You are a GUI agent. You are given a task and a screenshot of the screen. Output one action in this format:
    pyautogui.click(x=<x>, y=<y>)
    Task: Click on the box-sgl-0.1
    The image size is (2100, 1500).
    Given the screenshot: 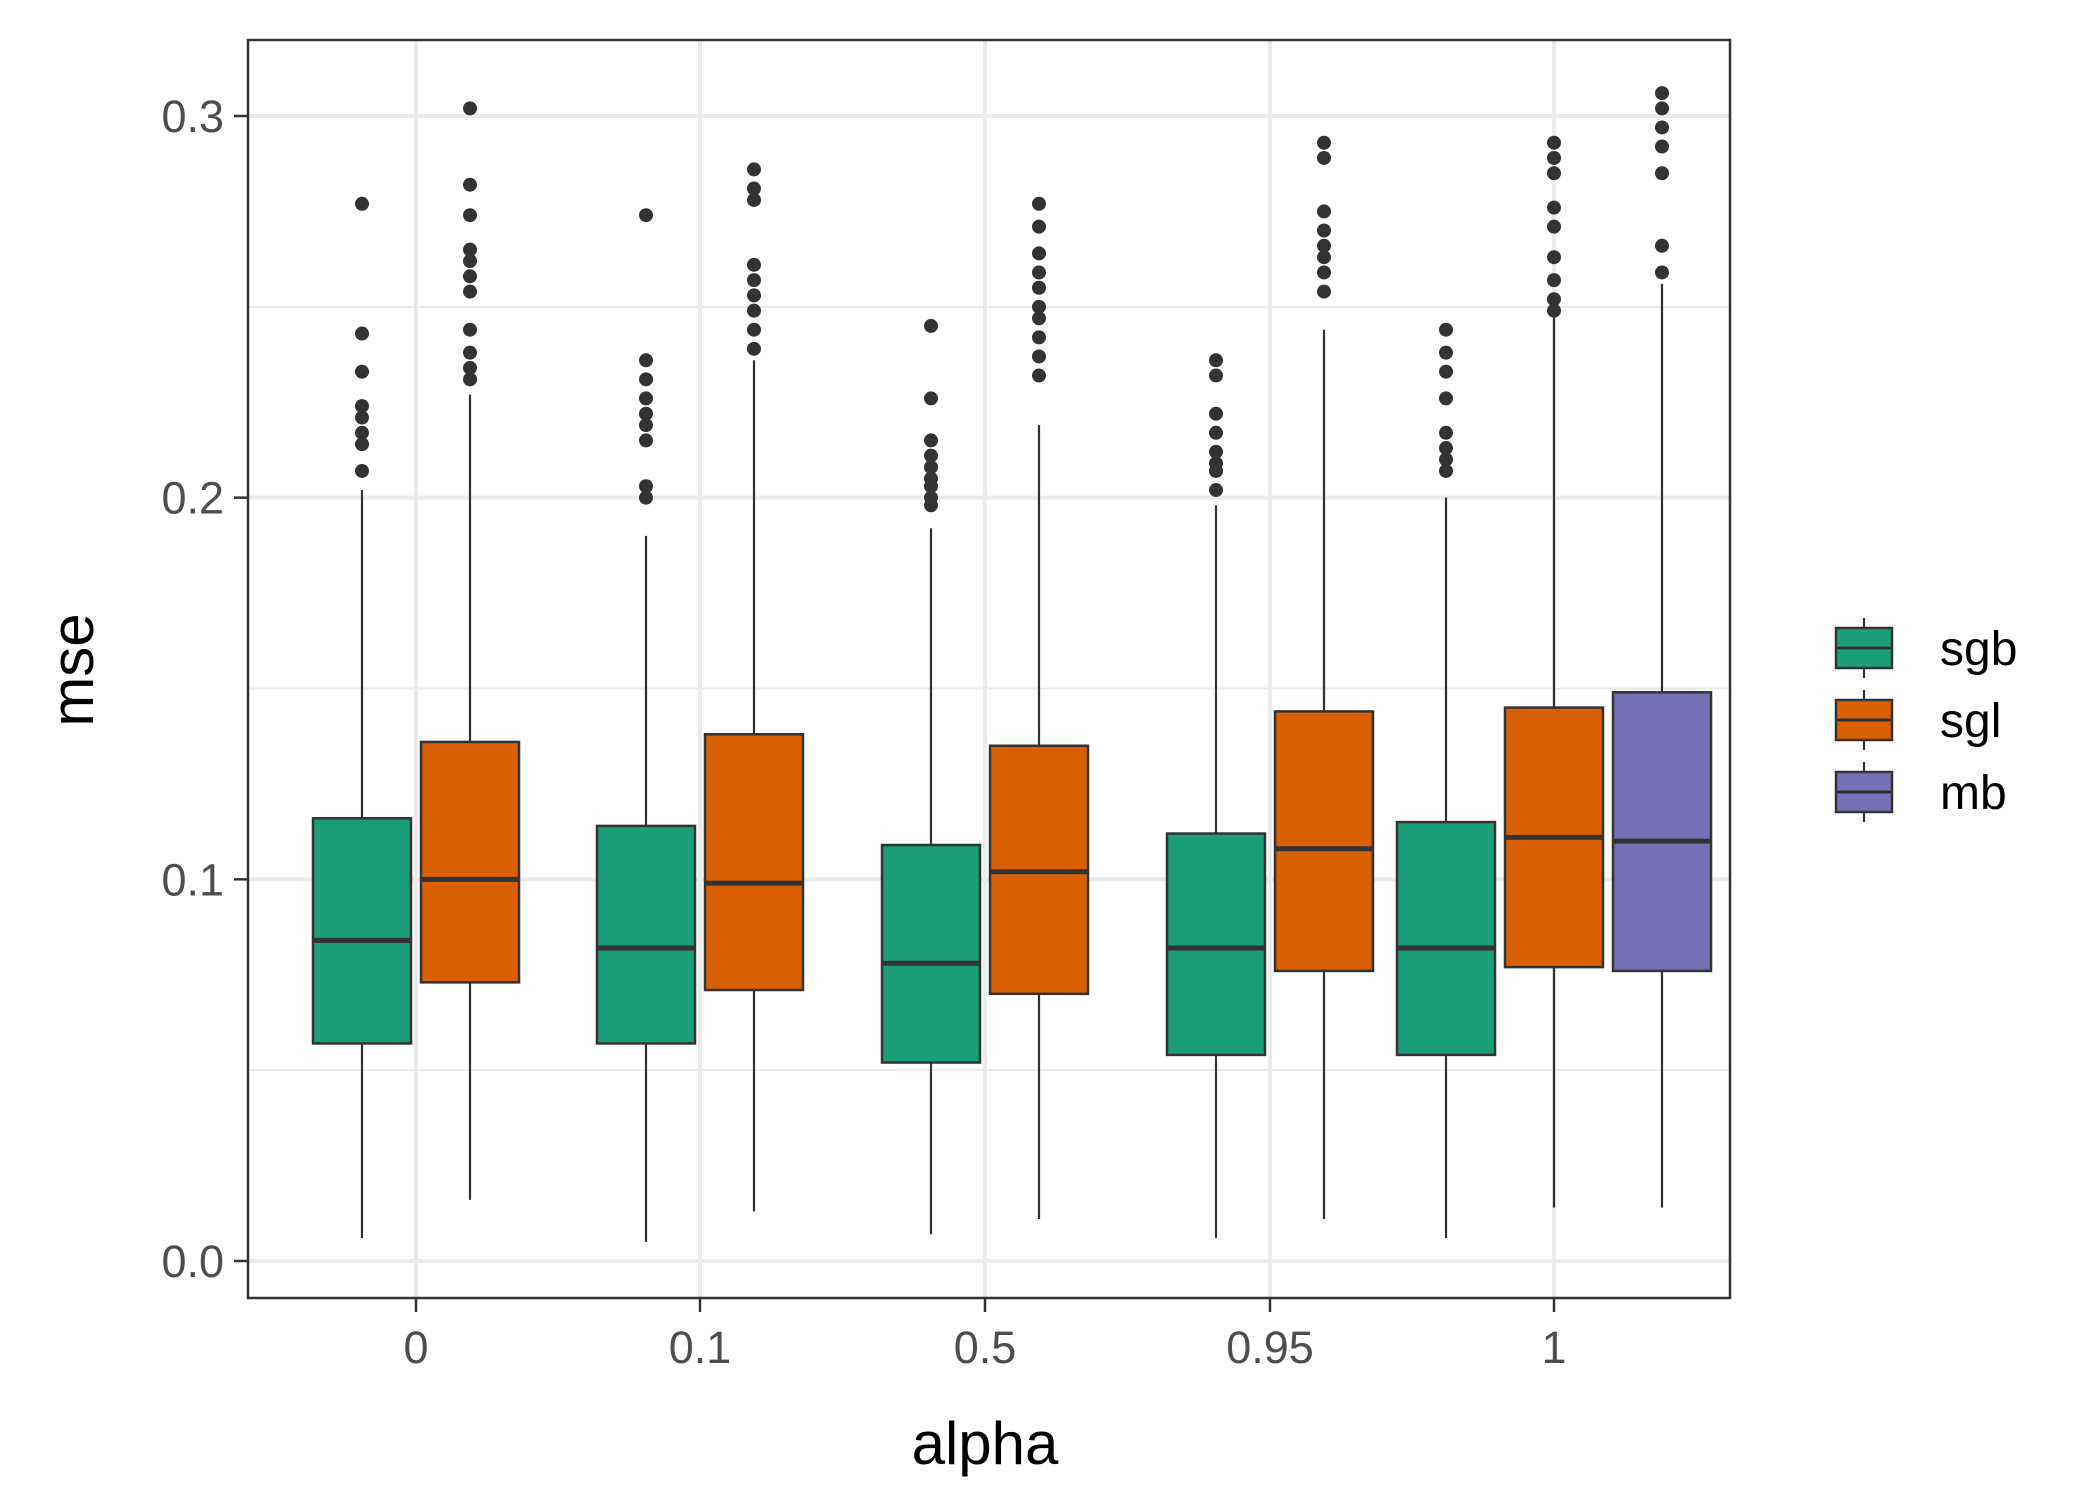 What is the action you would take?
    pyautogui.click(x=754, y=687)
    